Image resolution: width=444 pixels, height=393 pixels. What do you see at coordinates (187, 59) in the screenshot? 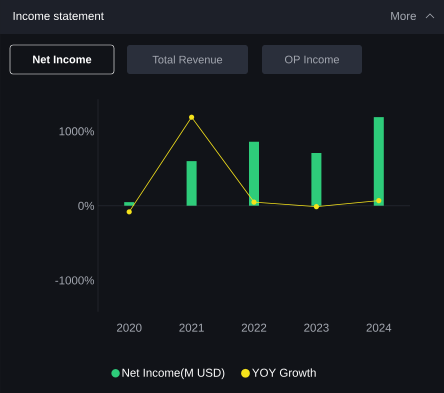
I see `text: Total Revenue` at bounding box center [187, 59].